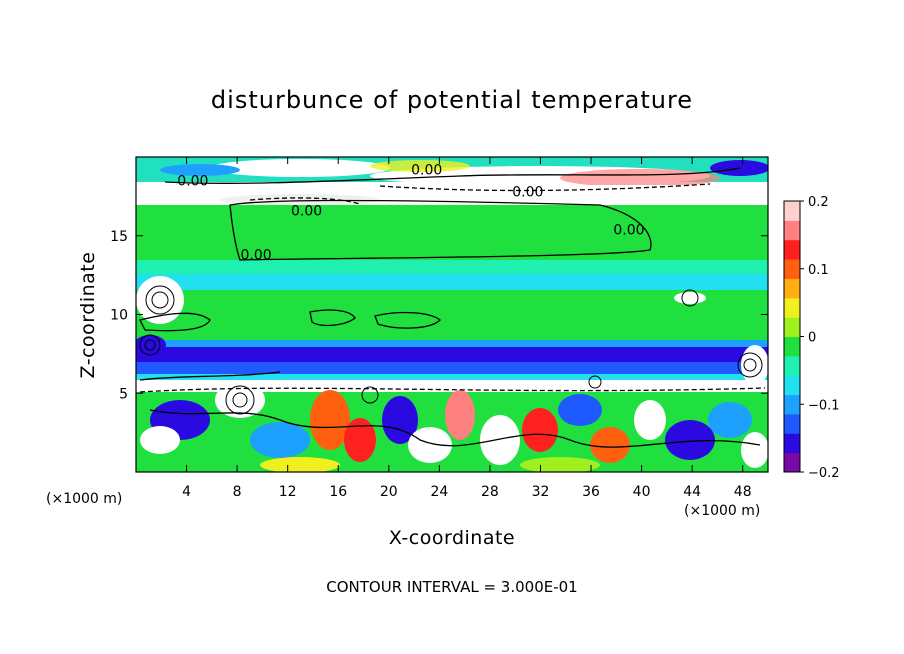  I want to click on x-tick-label: 16, so click(338, 492).